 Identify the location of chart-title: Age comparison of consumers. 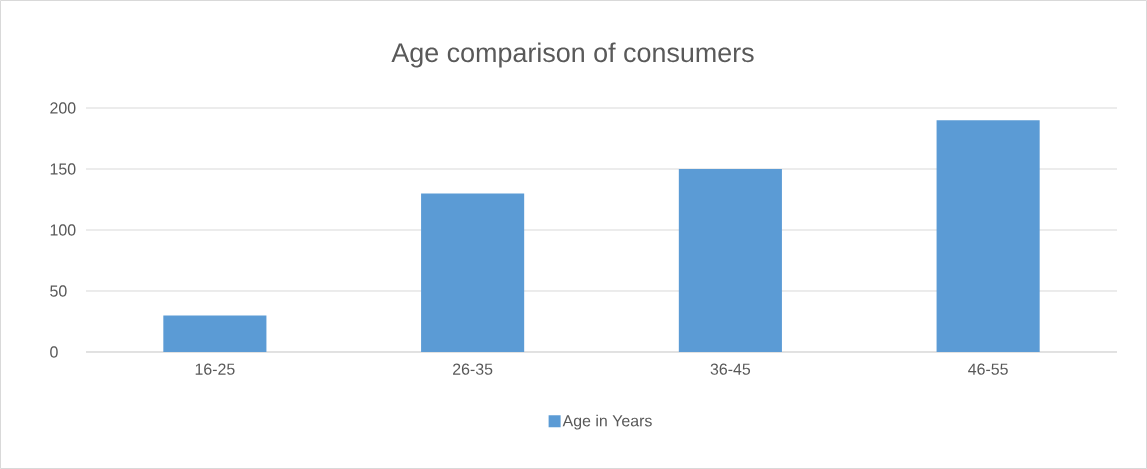
(572, 55).